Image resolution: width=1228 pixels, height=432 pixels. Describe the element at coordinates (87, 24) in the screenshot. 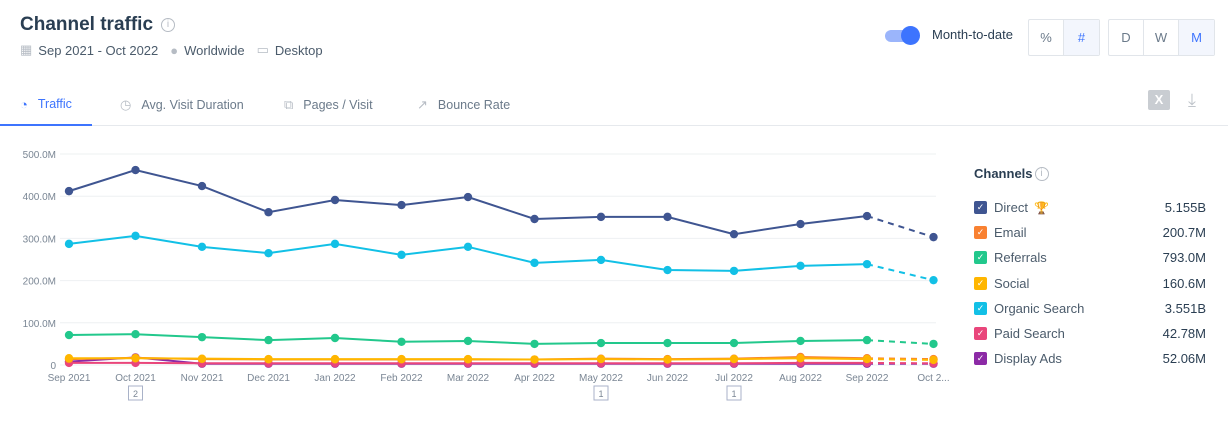

I see `title-text: Channel traffic` at that location.